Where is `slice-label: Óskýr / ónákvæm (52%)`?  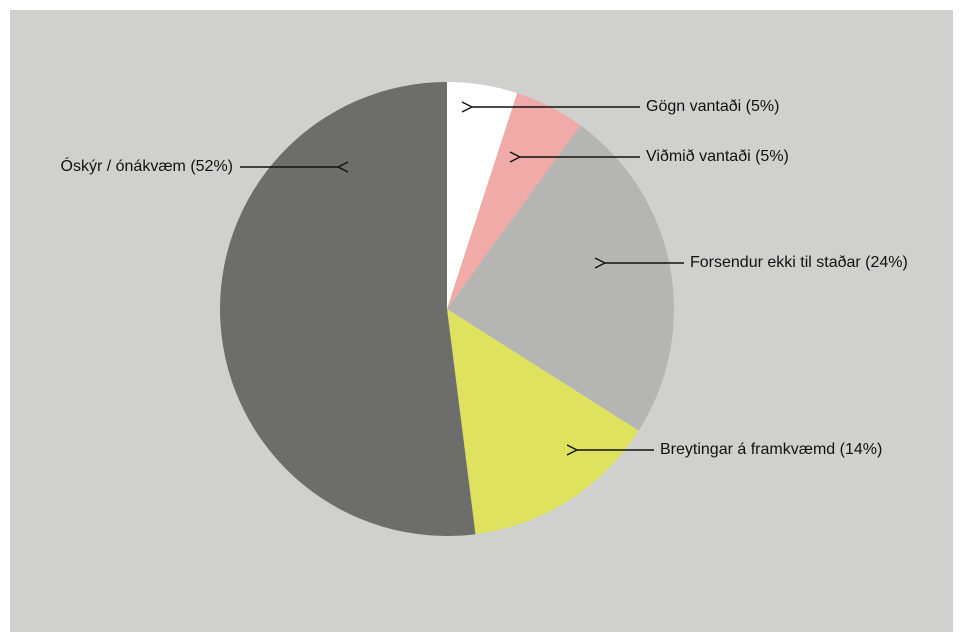
slice-label: Óskýr / ónákvæm (52%) is located at coordinates (147, 165).